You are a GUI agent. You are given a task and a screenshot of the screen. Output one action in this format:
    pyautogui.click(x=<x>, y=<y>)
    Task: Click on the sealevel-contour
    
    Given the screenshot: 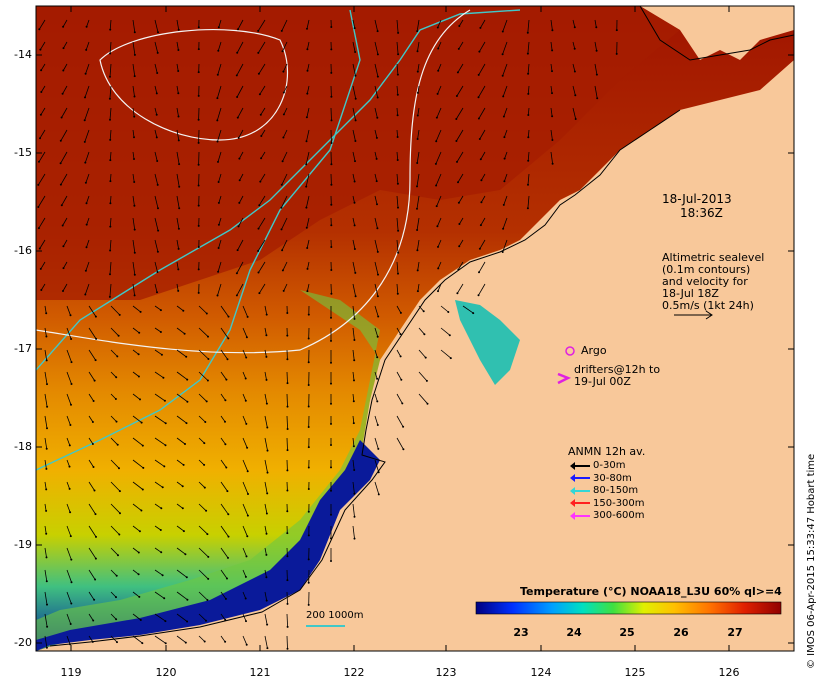 What is the action you would take?
    pyautogui.click(x=194, y=85)
    